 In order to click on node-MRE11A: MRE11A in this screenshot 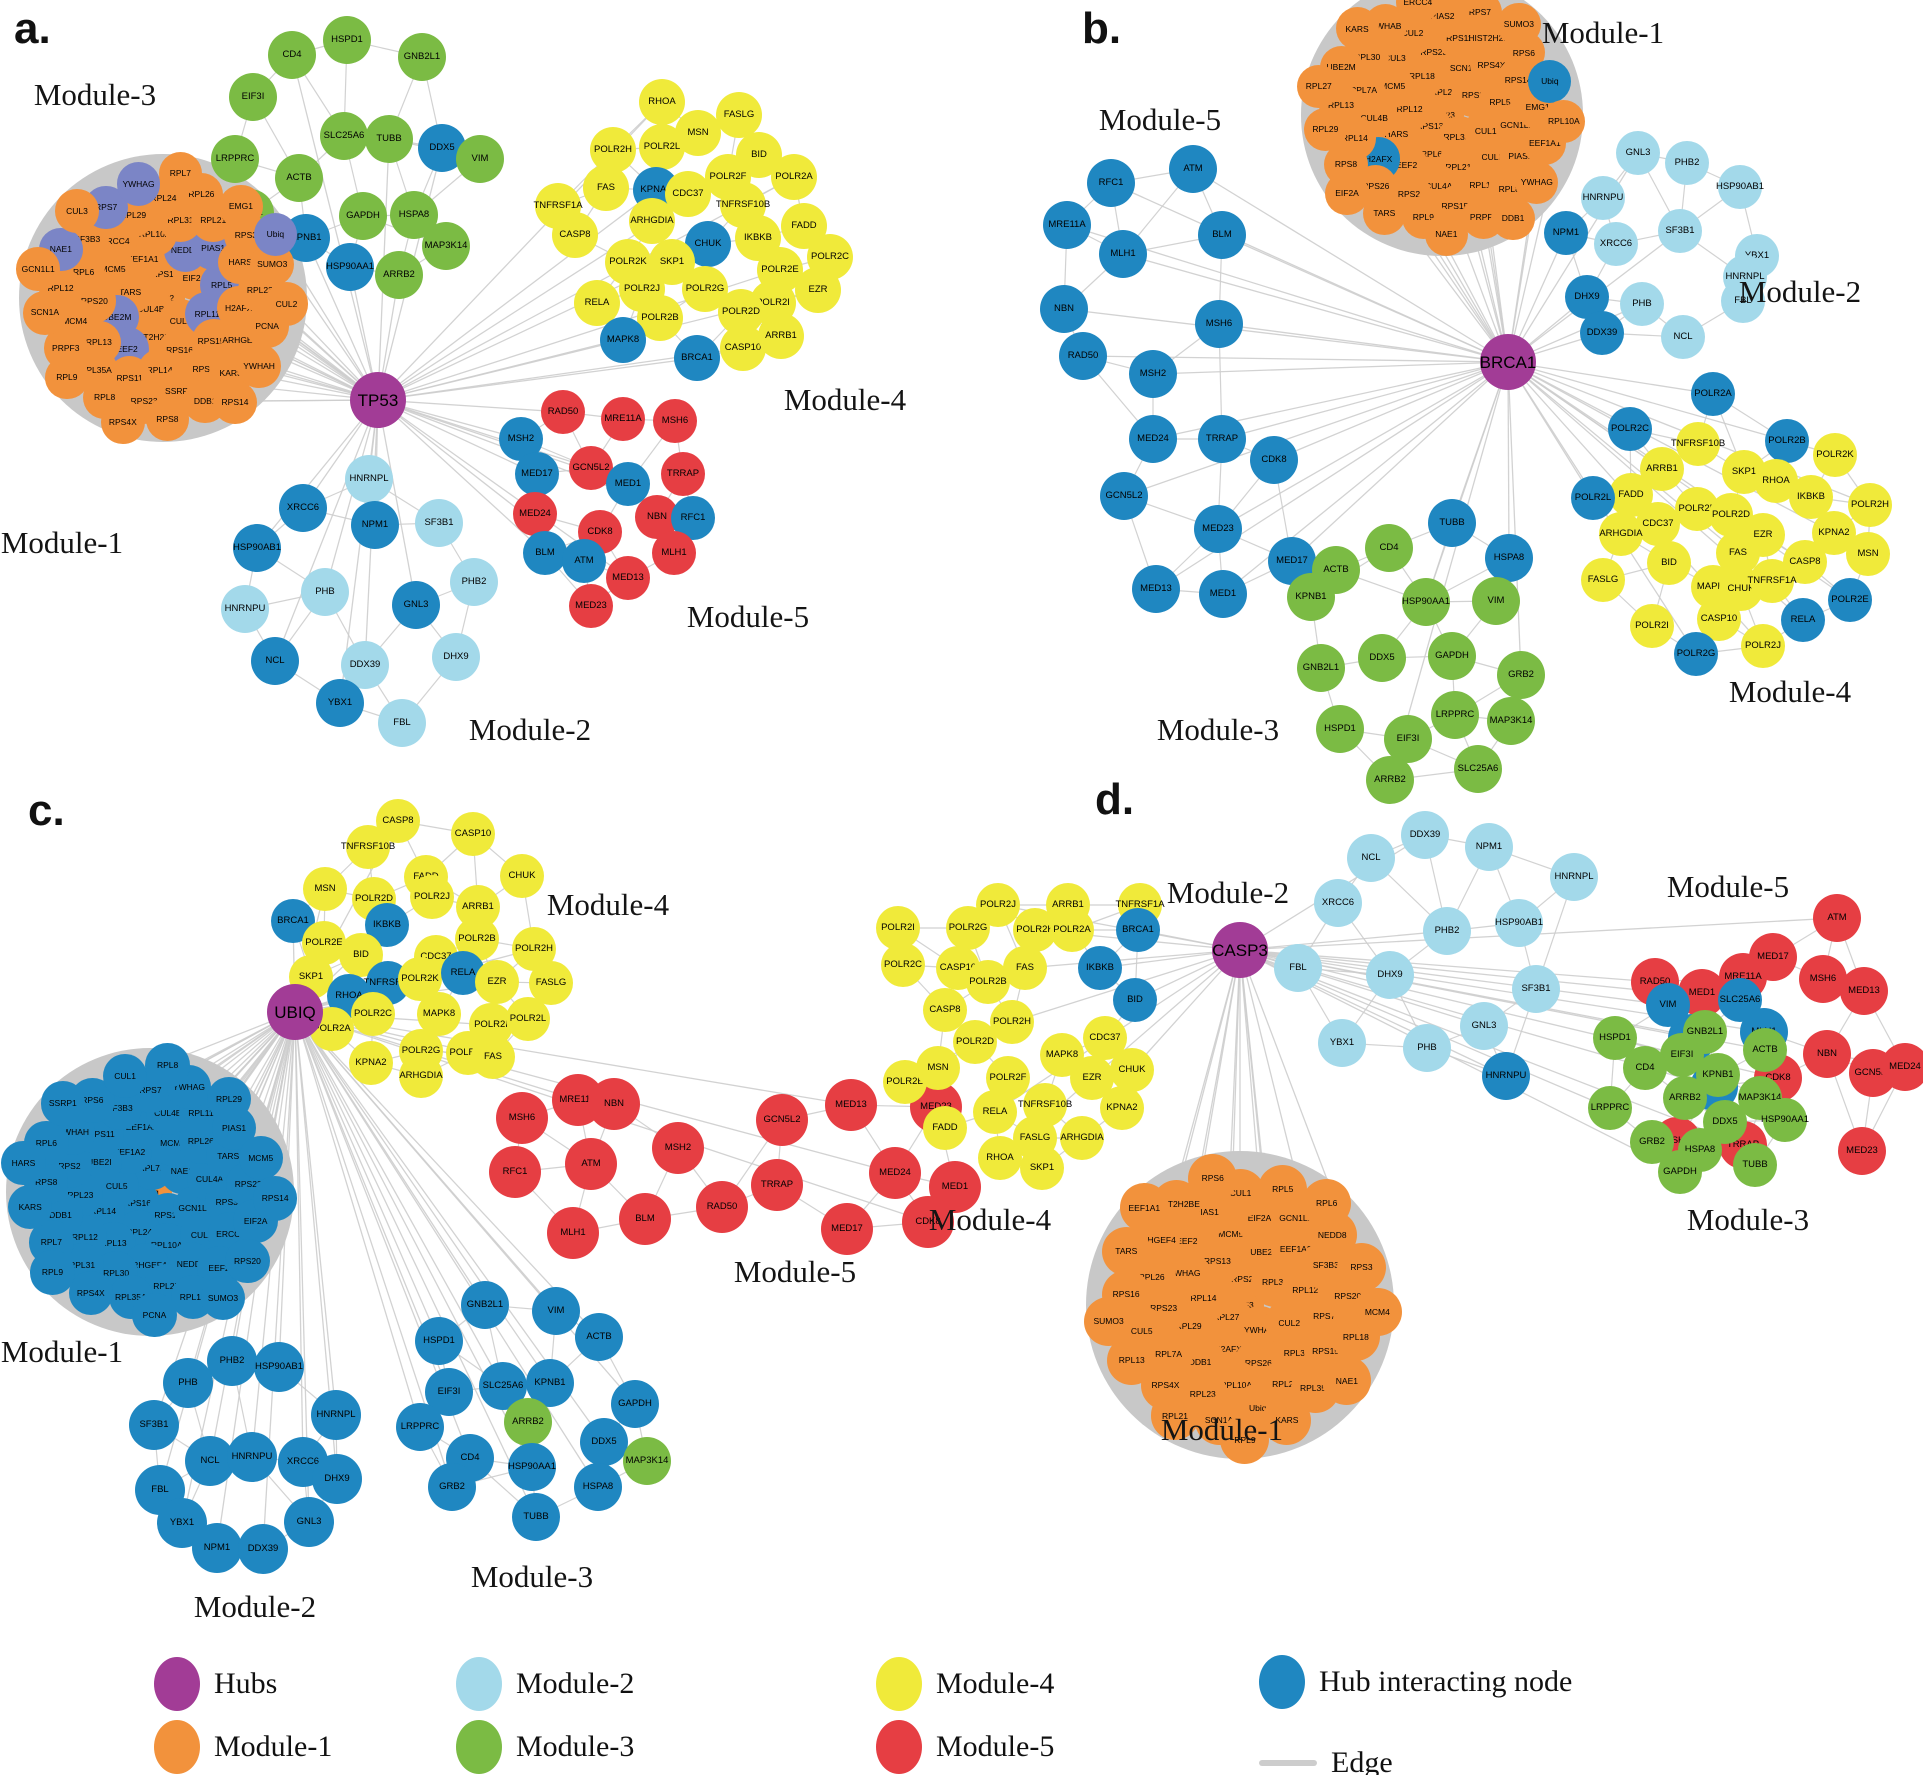, I will do `click(623, 419)`.